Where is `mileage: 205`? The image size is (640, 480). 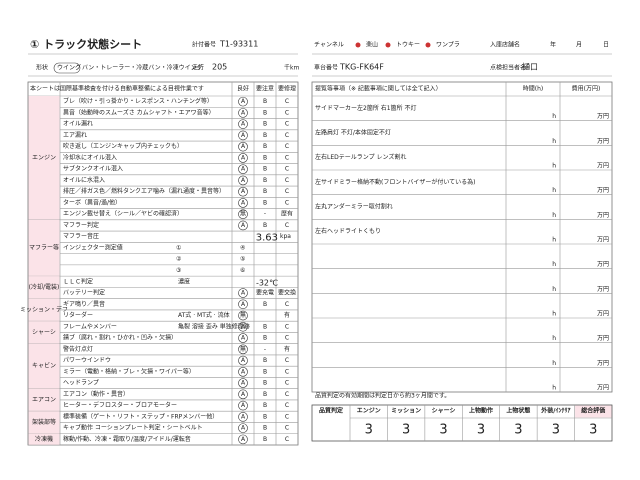
mileage: 205 is located at coordinates (219, 67).